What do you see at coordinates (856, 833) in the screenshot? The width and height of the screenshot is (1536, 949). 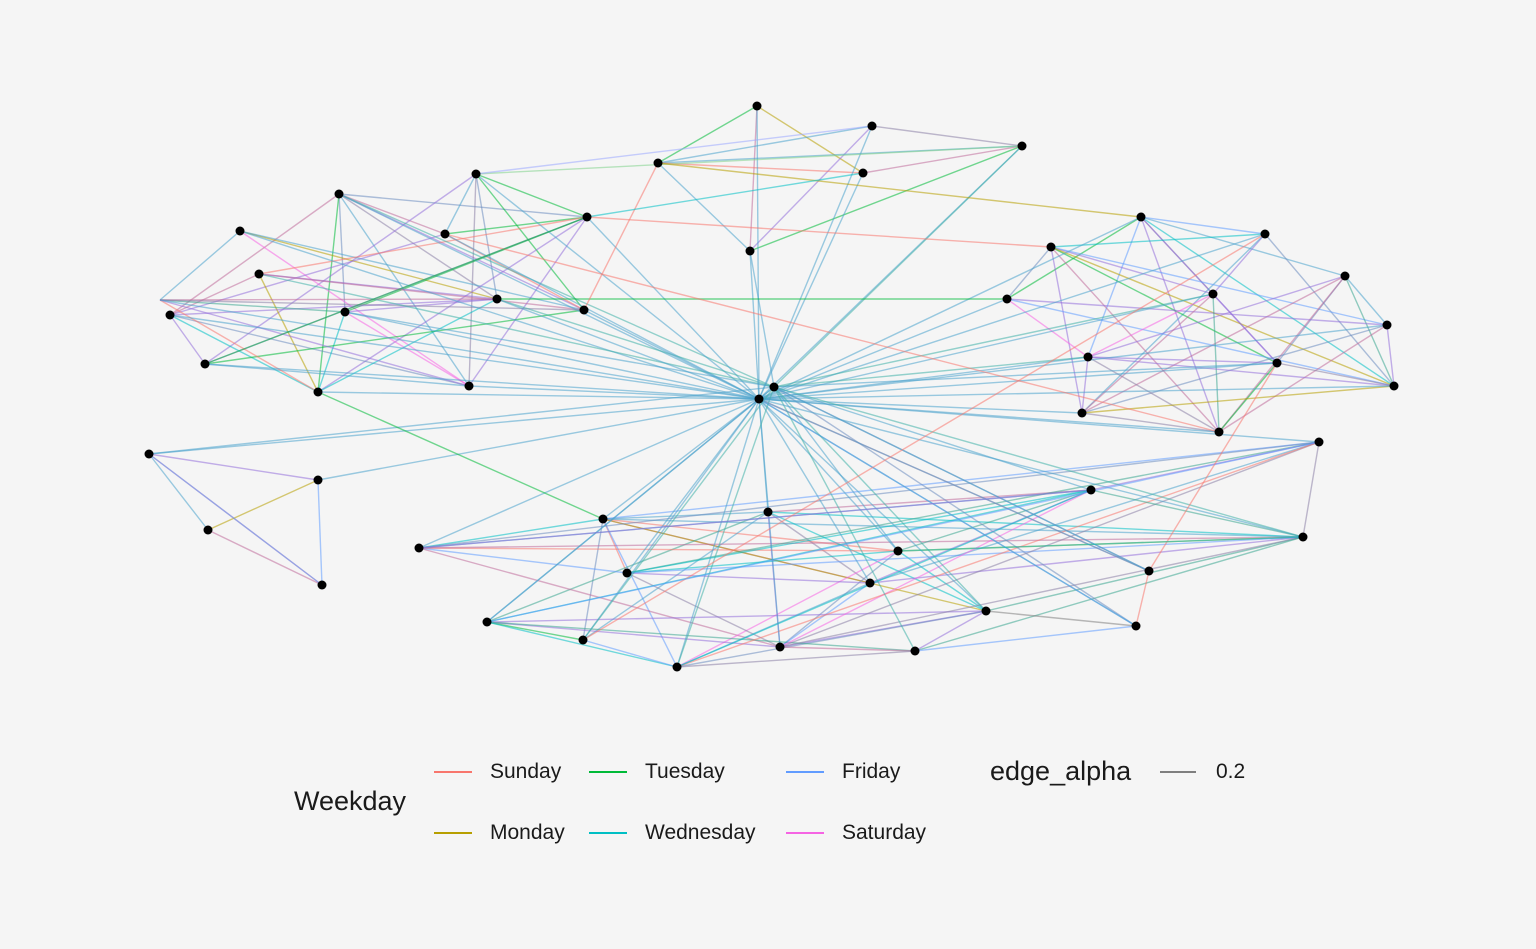 I see `legend-item-saturday: Saturday` at bounding box center [856, 833].